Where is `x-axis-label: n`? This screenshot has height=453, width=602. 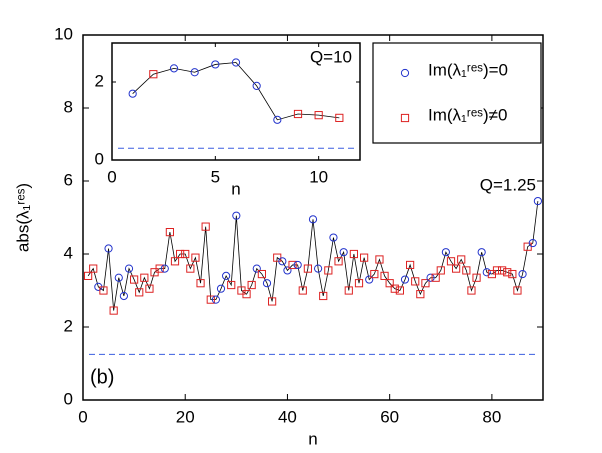 x-axis-label: n is located at coordinates (312, 438).